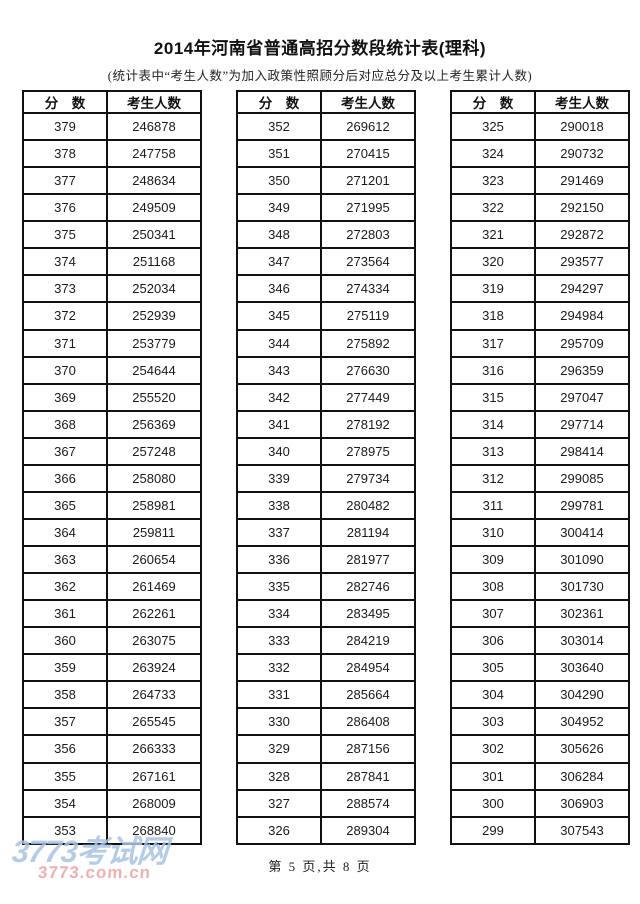 Image resolution: width=640 pixels, height=904 pixels. Describe the element at coordinates (112, 316) in the screenshot. I see `table-row: 372 252939` at that location.